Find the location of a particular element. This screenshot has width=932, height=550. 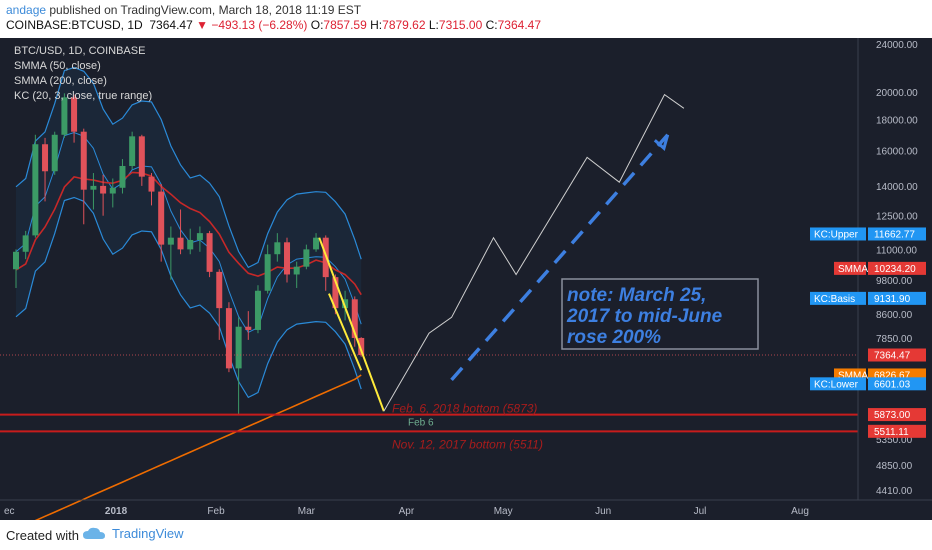

note-line: rose 200% is located at coordinates (614, 337).